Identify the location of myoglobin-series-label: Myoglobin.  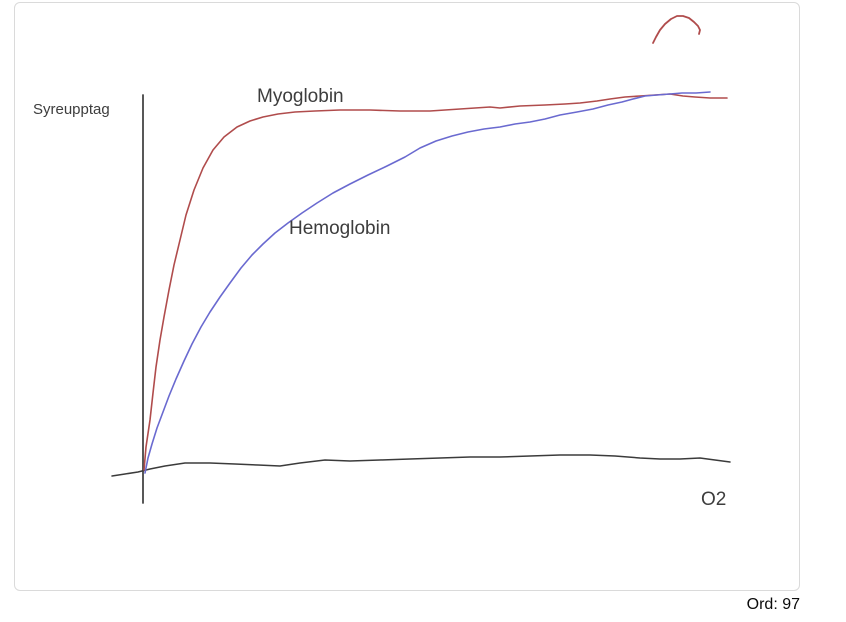
(300, 96).